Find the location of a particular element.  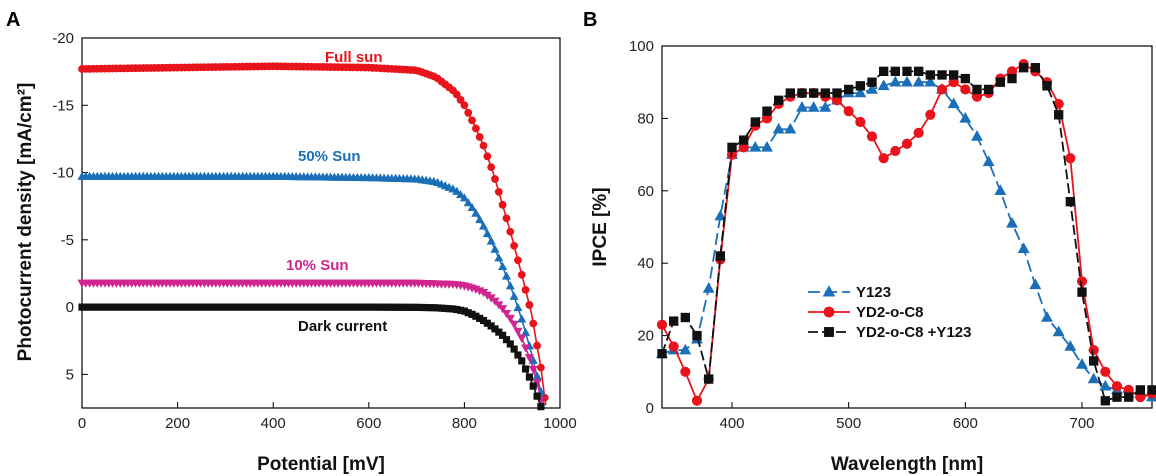

legend-marker is located at coordinates (829, 291).